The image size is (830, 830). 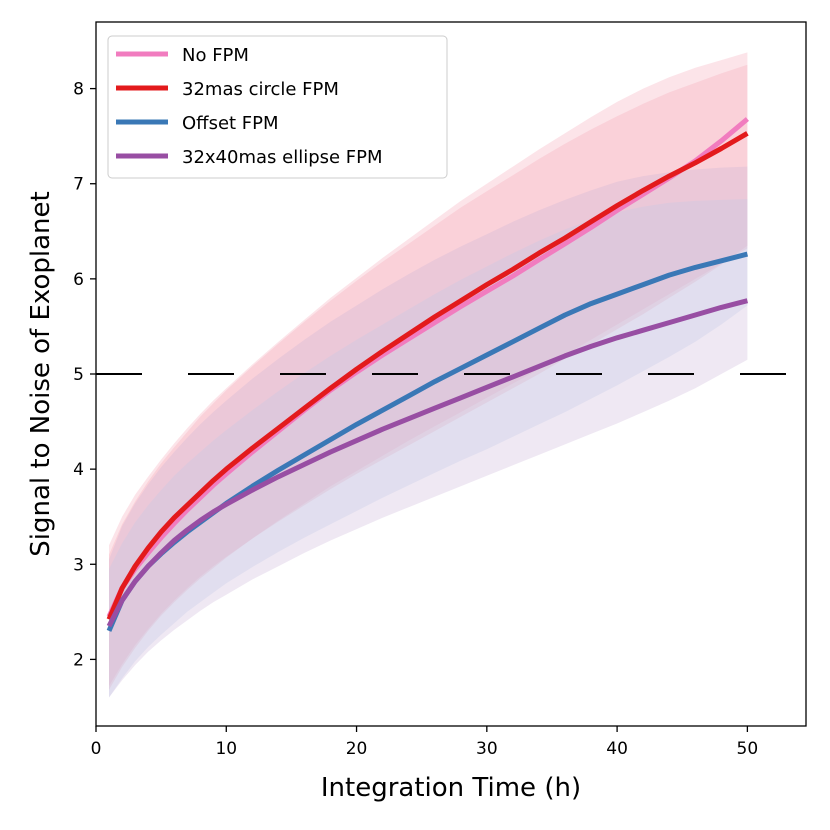 I want to click on y-axis-label: Signal to Noise of Exoplanet, so click(x=41, y=373).